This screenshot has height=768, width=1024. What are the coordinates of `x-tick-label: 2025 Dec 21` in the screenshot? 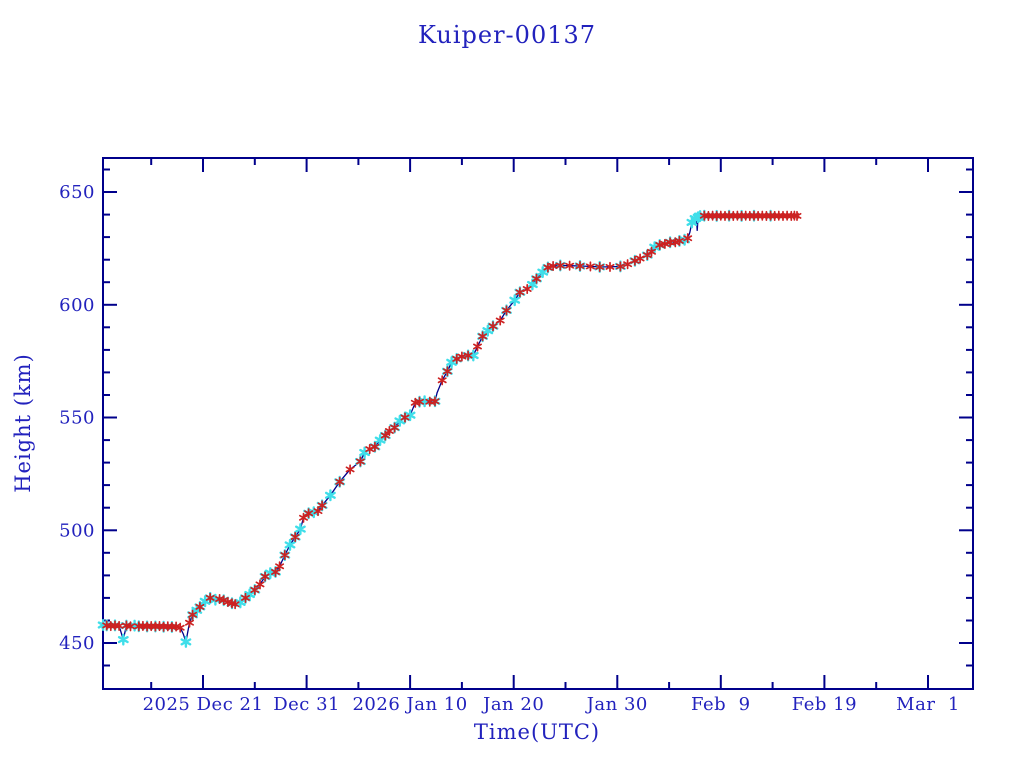 It's located at (203, 704).